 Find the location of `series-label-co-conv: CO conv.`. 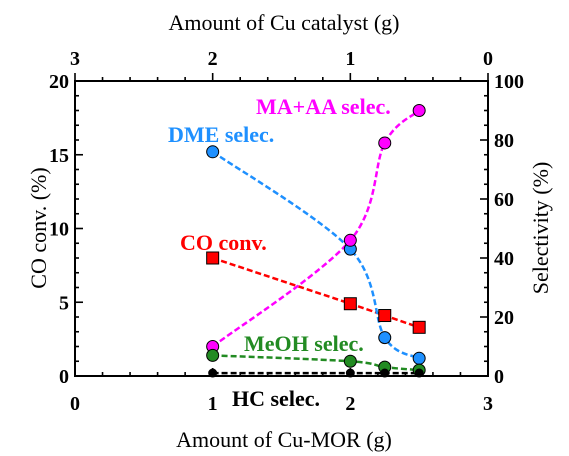

series-label-co-conv: CO conv. is located at coordinates (223, 242).